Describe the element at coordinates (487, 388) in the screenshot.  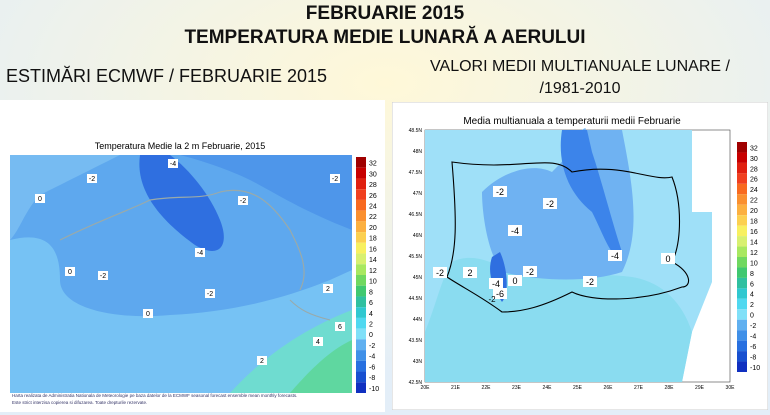
I see `lon-label: 22E` at that location.